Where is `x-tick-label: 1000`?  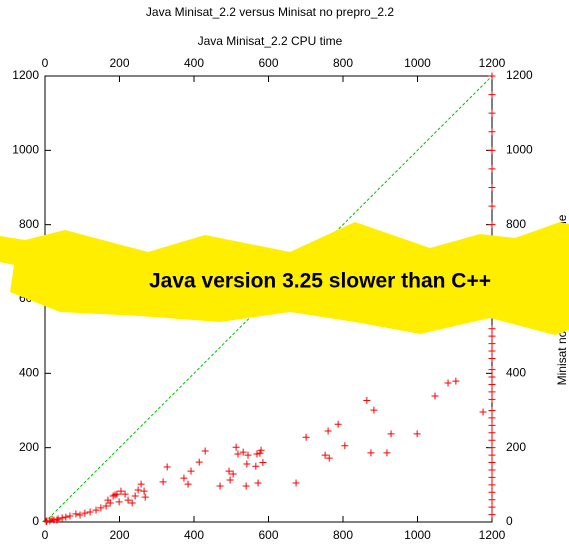
x-tick-label: 1000 is located at coordinates (417, 535).